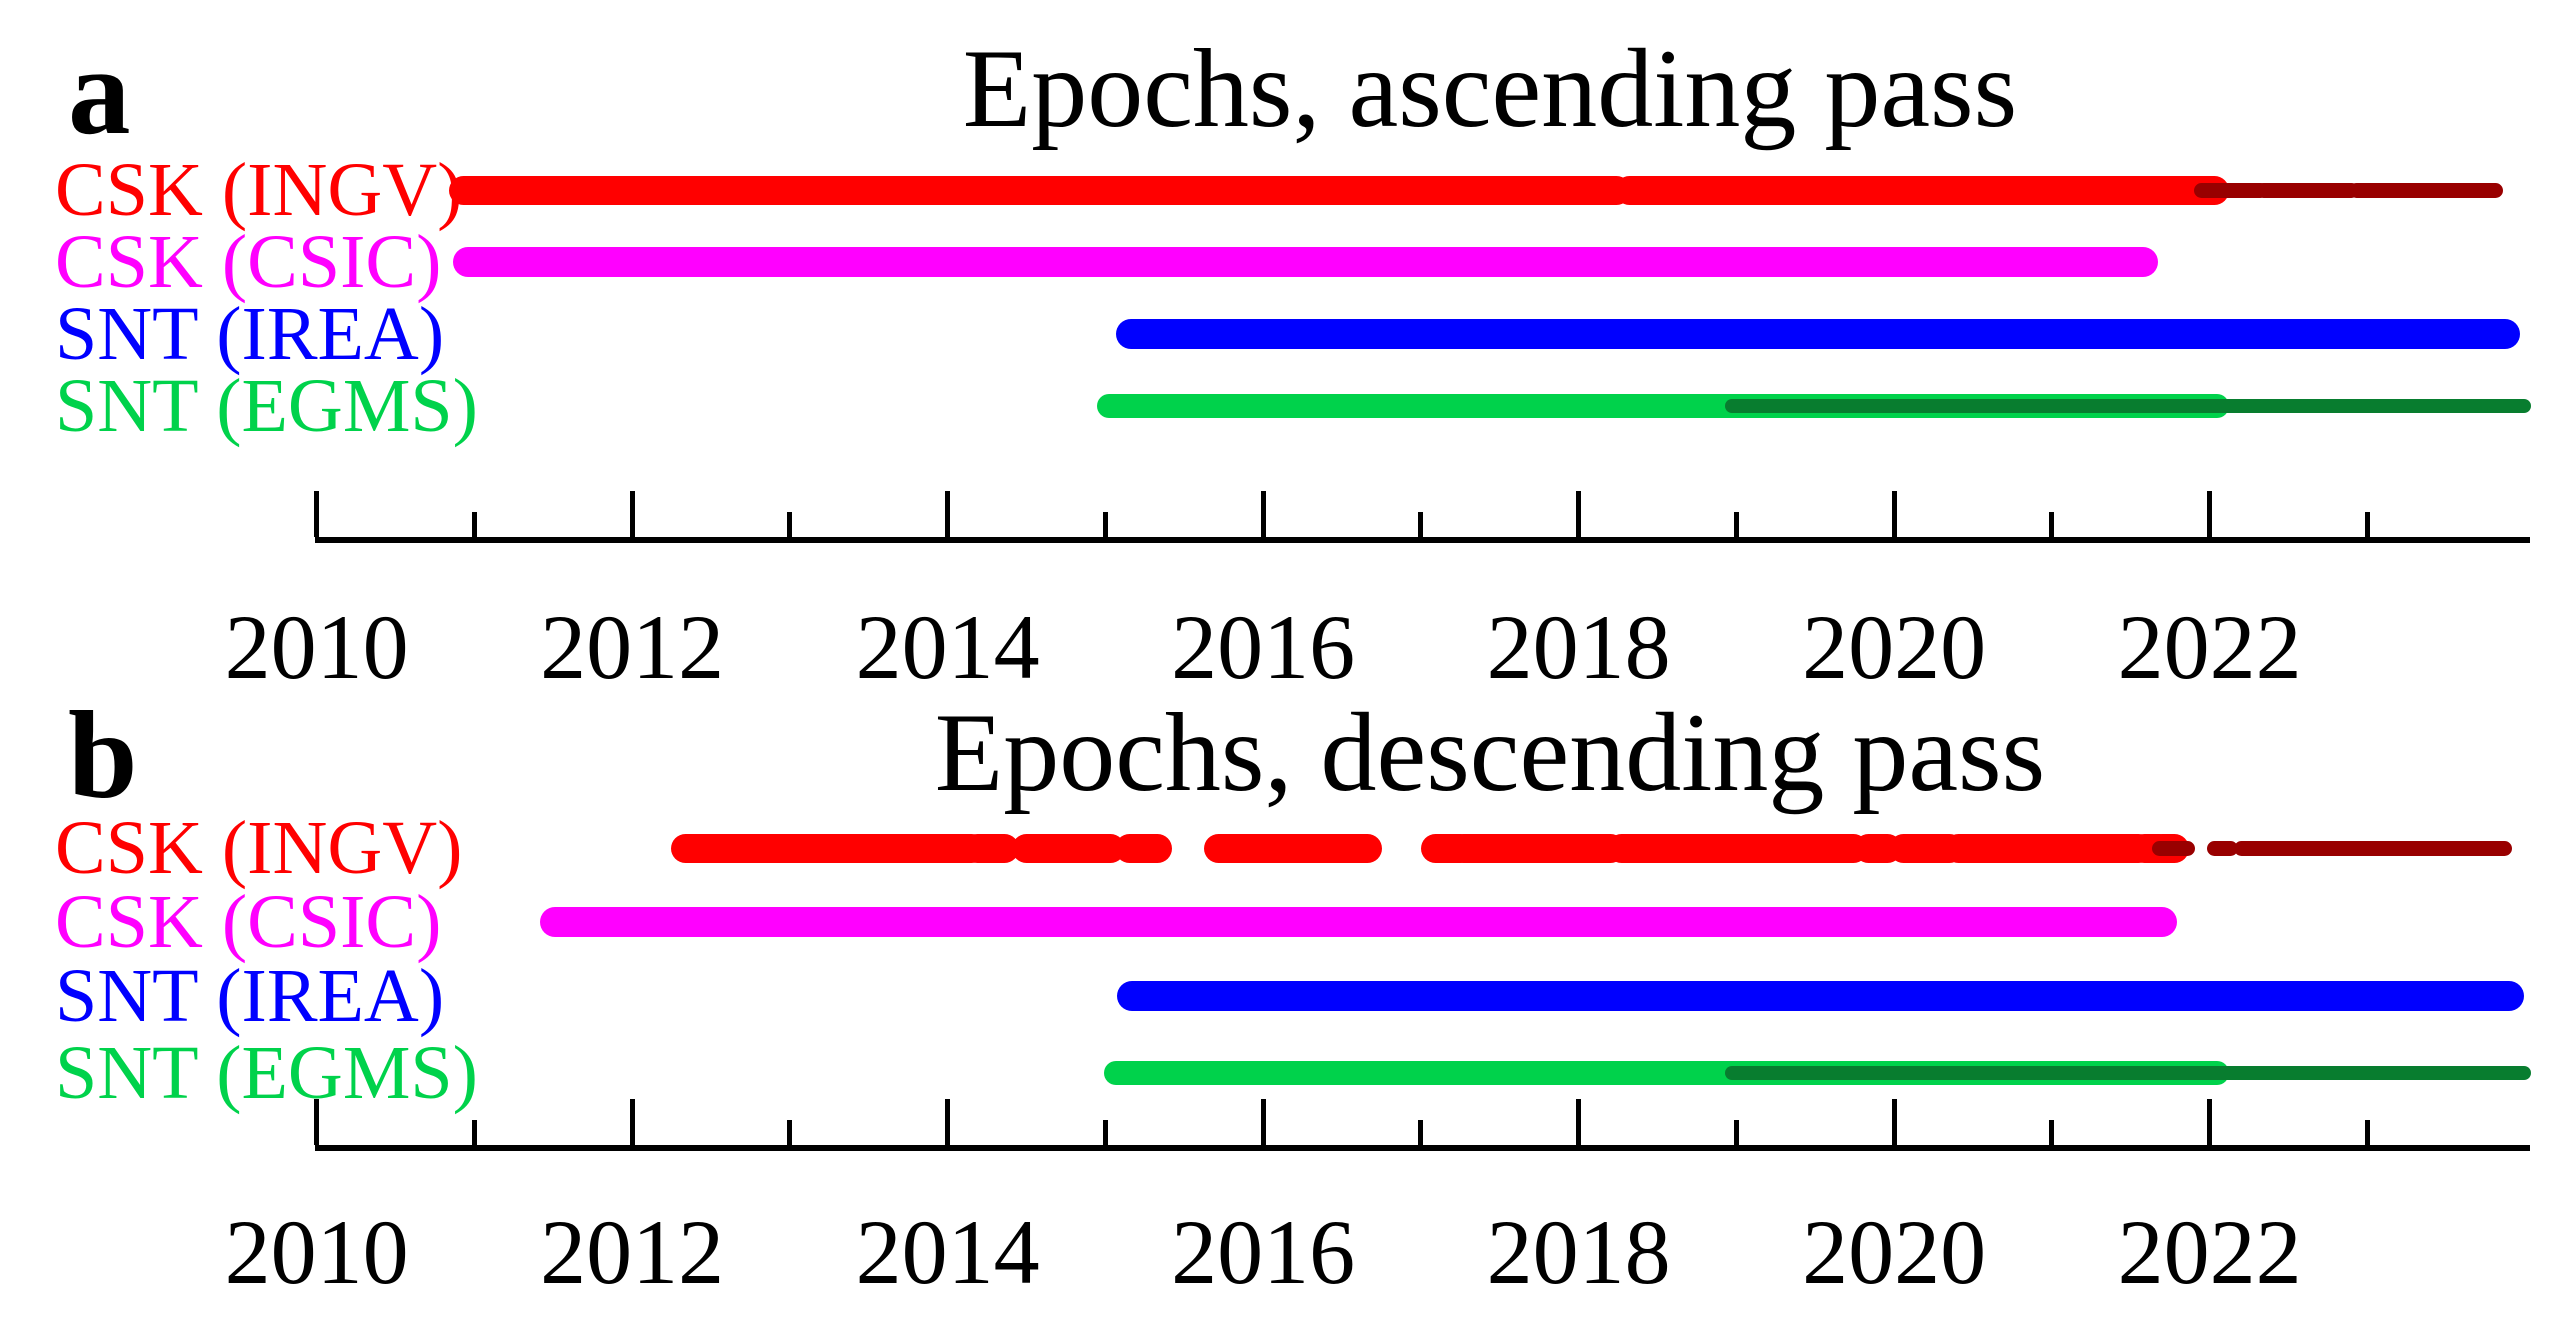 This screenshot has width=2570, height=1327. I want to click on panel-letter-a: a, so click(99, 92).